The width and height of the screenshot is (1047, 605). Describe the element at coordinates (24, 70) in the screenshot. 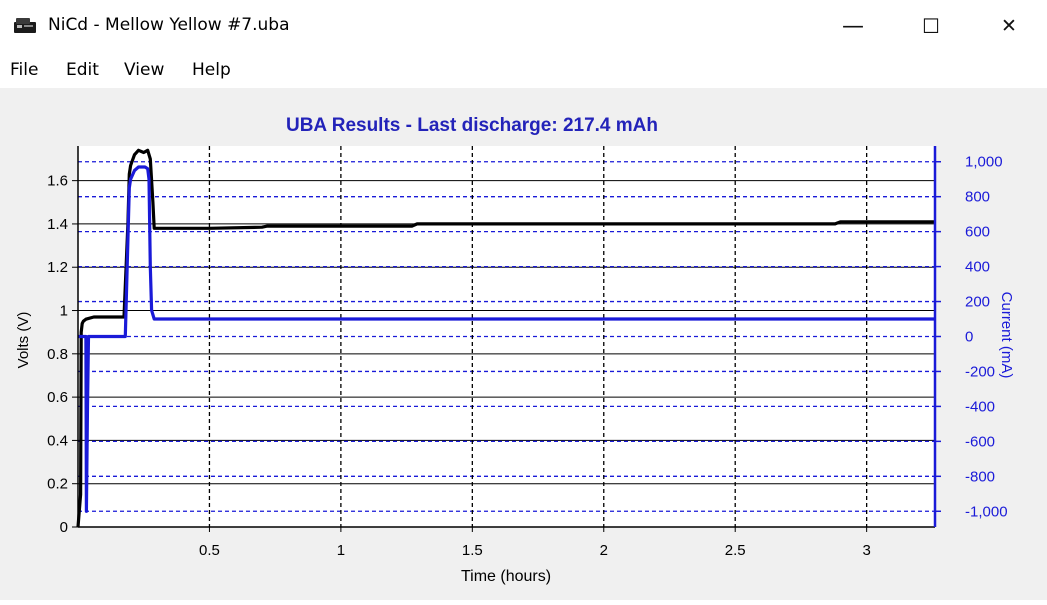

I see `menu-file: File` at that location.